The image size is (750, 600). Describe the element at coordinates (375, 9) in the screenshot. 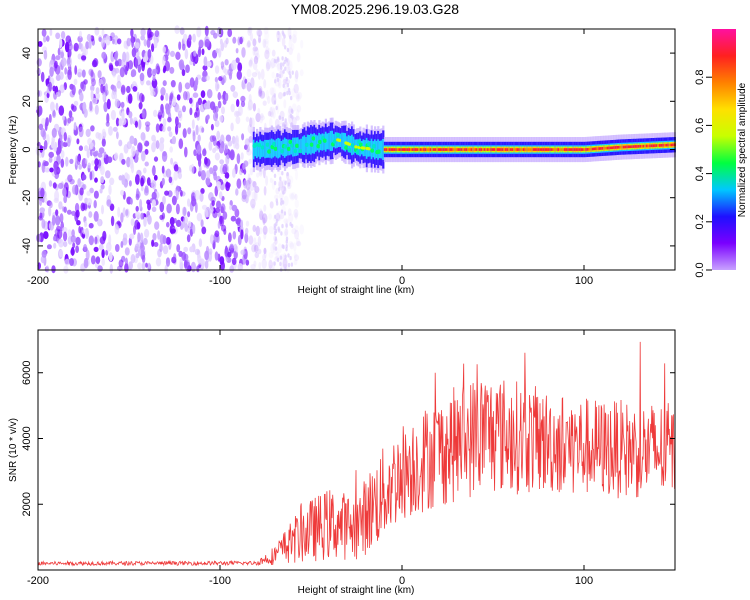

I see `chart-title: YM08.2025.296.19.03.G28` at that location.